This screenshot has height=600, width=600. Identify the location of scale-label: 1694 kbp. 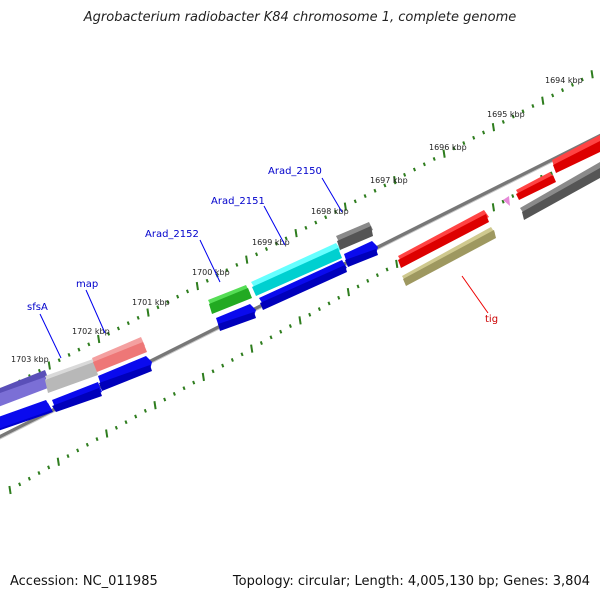
(564, 80).